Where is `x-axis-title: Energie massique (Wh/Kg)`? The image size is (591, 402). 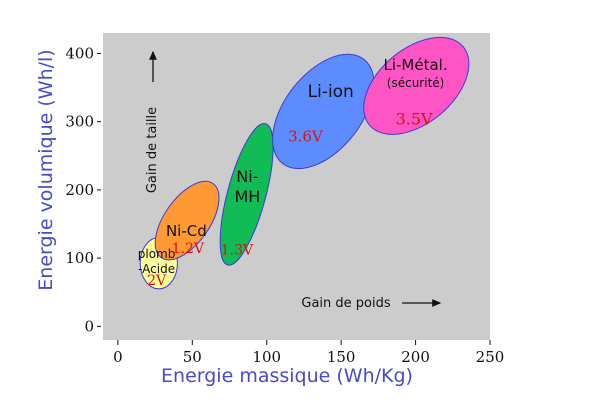
x-axis-title: Energie massique (Wh/Kg) is located at coordinates (287, 376).